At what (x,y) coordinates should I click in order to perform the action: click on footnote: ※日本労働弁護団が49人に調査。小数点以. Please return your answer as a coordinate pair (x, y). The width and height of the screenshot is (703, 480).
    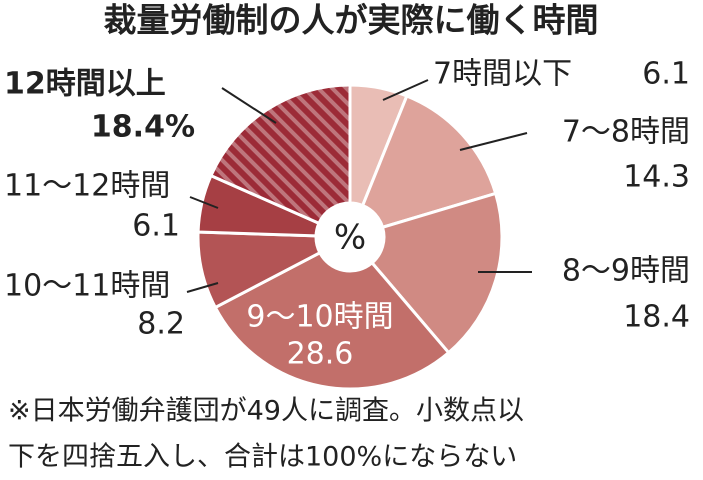
    Looking at the image, I should click on (266, 411).